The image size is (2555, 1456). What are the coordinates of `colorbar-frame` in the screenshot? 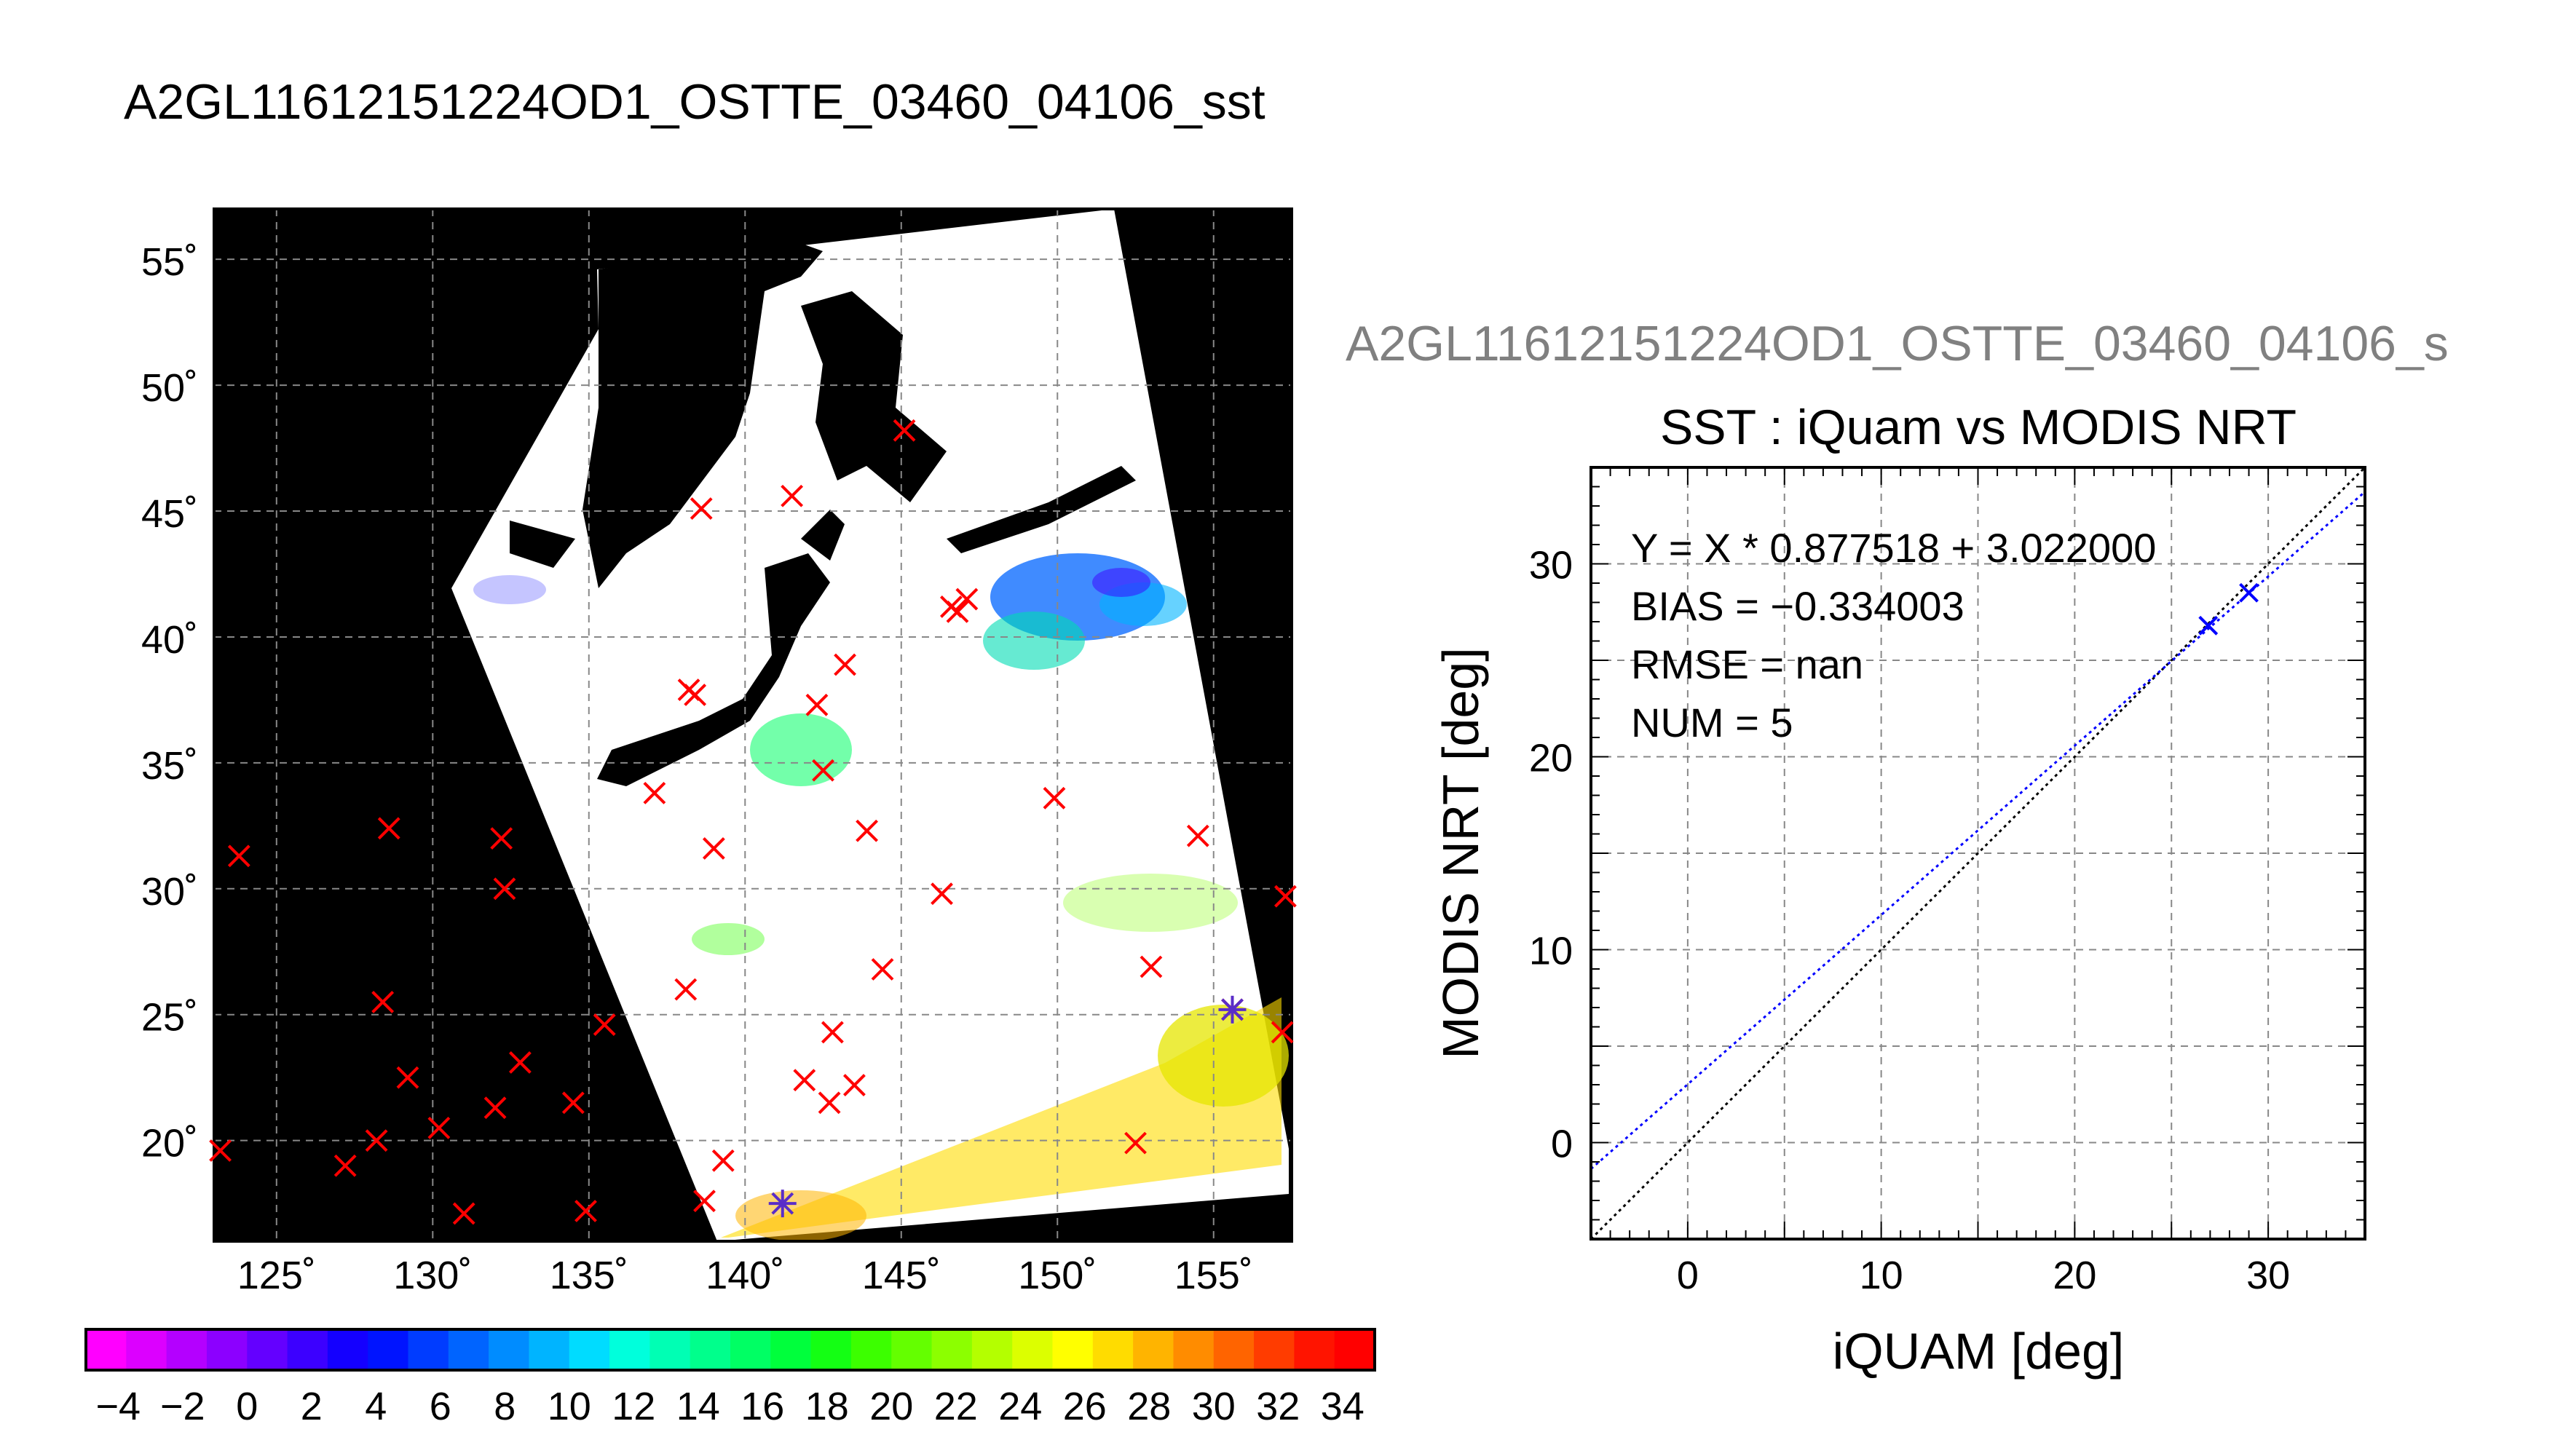 It's located at (730, 1350).